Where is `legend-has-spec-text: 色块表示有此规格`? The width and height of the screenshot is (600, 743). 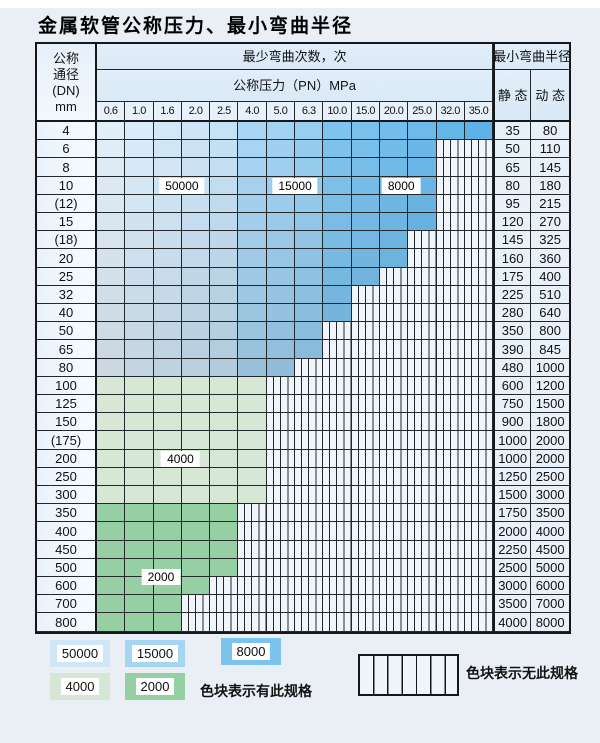
legend-has-spec-text: 色块表示有此规格 is located at coordinates (256, 691).